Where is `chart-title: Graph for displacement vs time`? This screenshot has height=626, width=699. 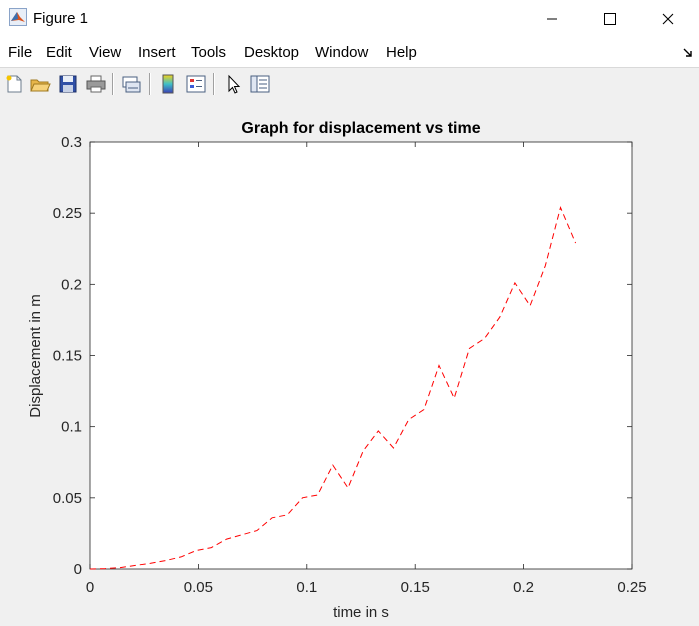
chart-title: Graph for displacement vs time is located at coordinates (360, 128).